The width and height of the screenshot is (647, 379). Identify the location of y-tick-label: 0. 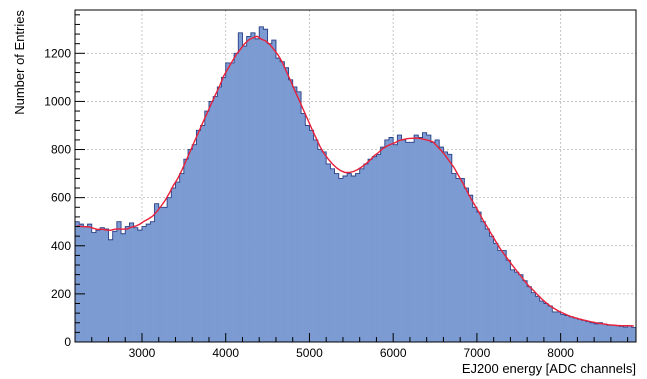
(67, 342).